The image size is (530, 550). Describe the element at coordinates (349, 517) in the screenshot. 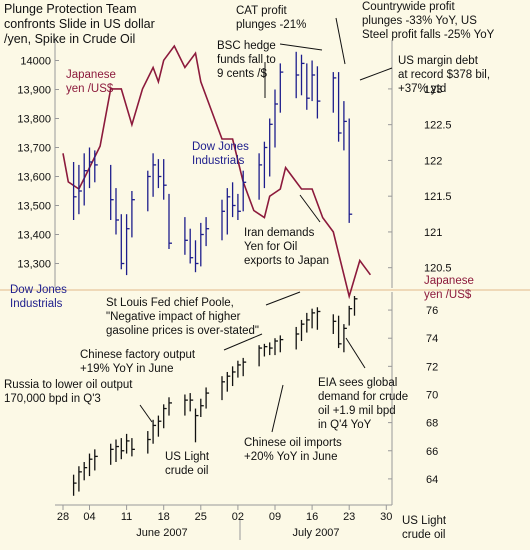

I see `date-tick-label: 23` at that location.